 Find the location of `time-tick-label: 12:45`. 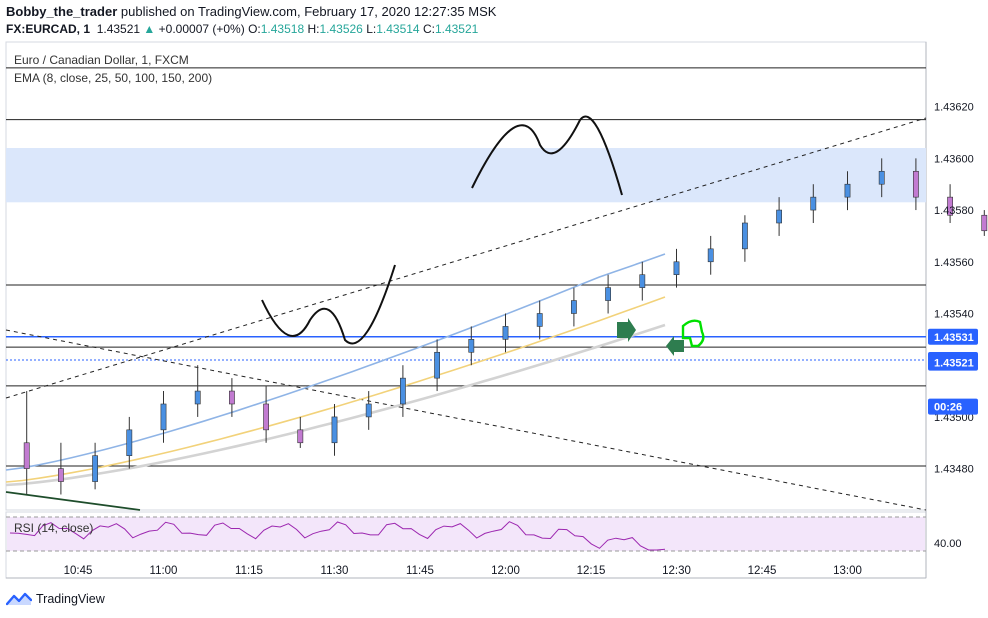

time-tick-label: 12:45 is located at coordinates (762, 571).